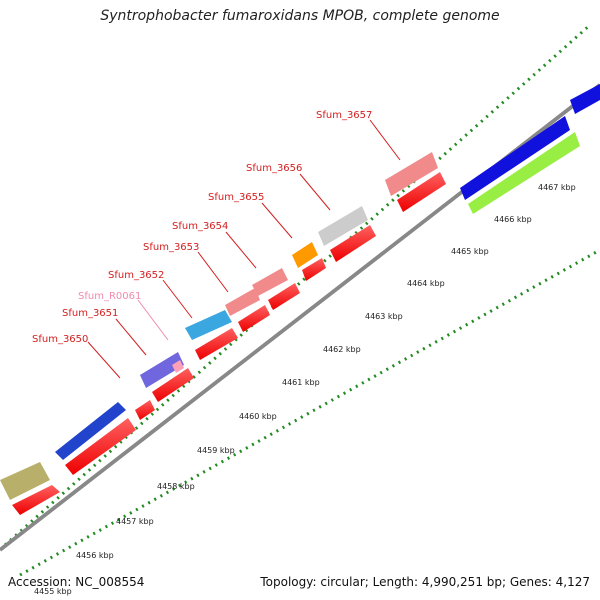 This screenshot has width=600, height=600. Describe the element at coordinates (301, 382) in the screenshot. I see `scale-tick-label: 4461 kbp` at that location.